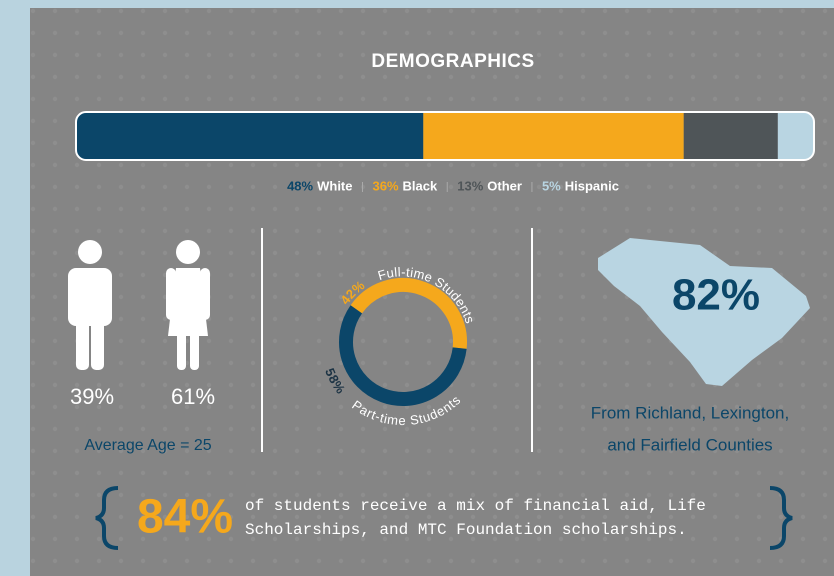  Describe the element at coordinates (147, 445) in the screenshot. I see `average-age: Average Age = 25` at that location.